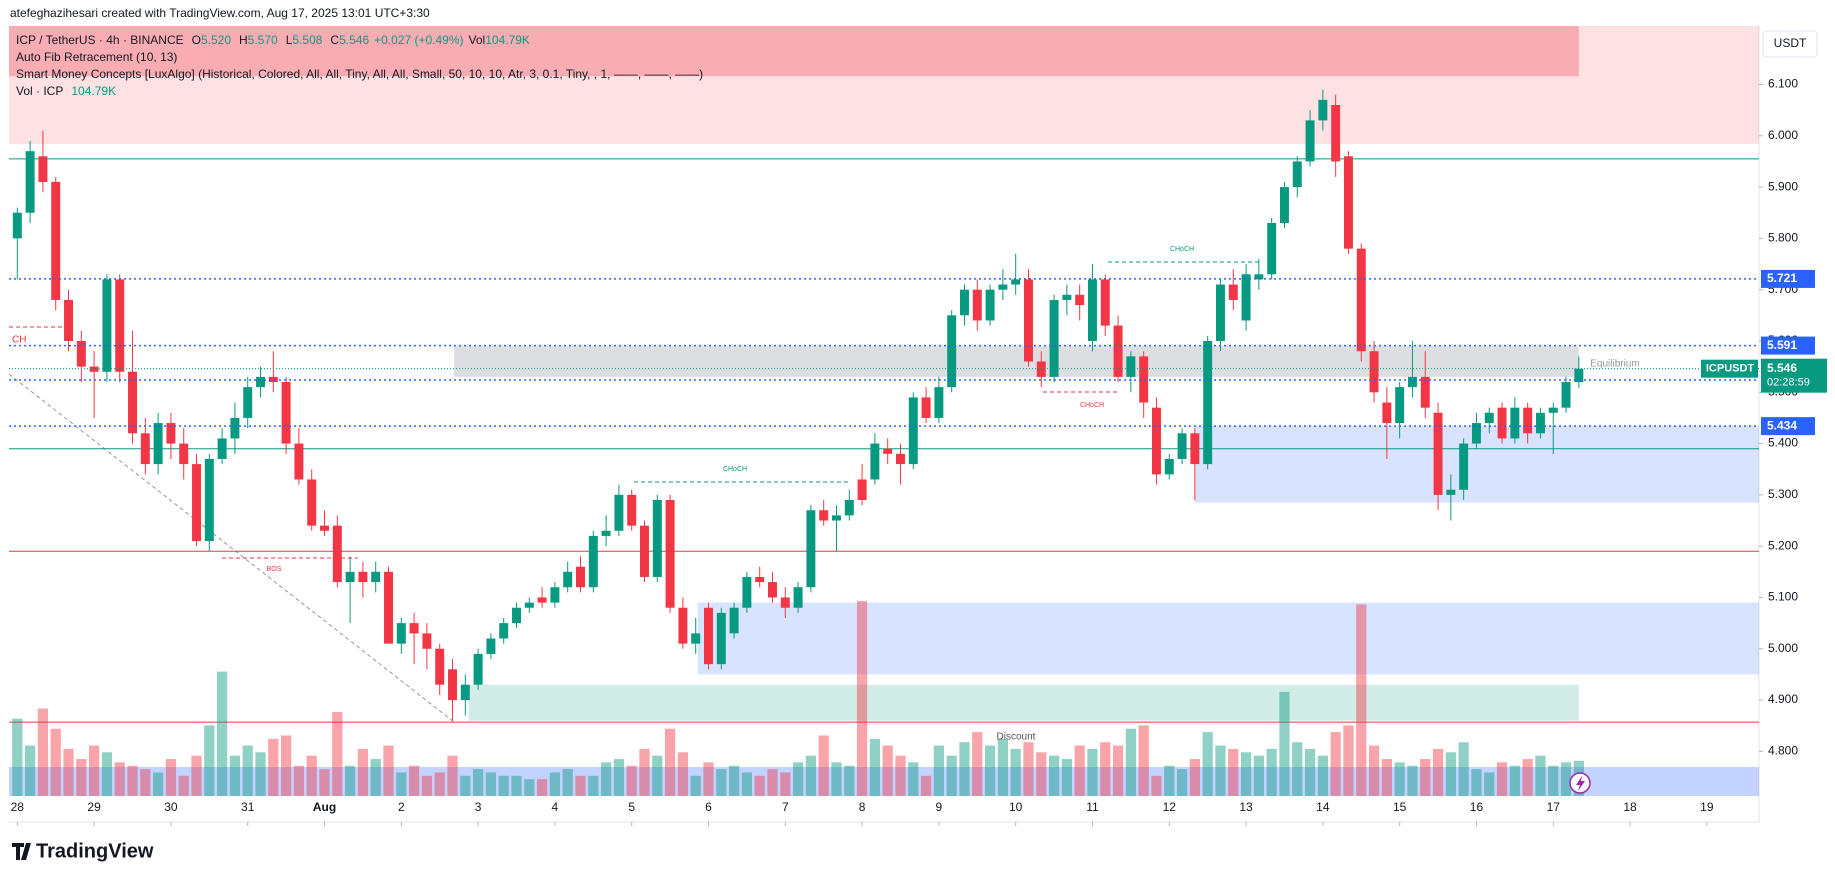 Image resolution: width=1835 pixels, height=883 pixels. Describe the element at coordinates (1794, 375) in the screenshot. I see `last-price-box` at that location.